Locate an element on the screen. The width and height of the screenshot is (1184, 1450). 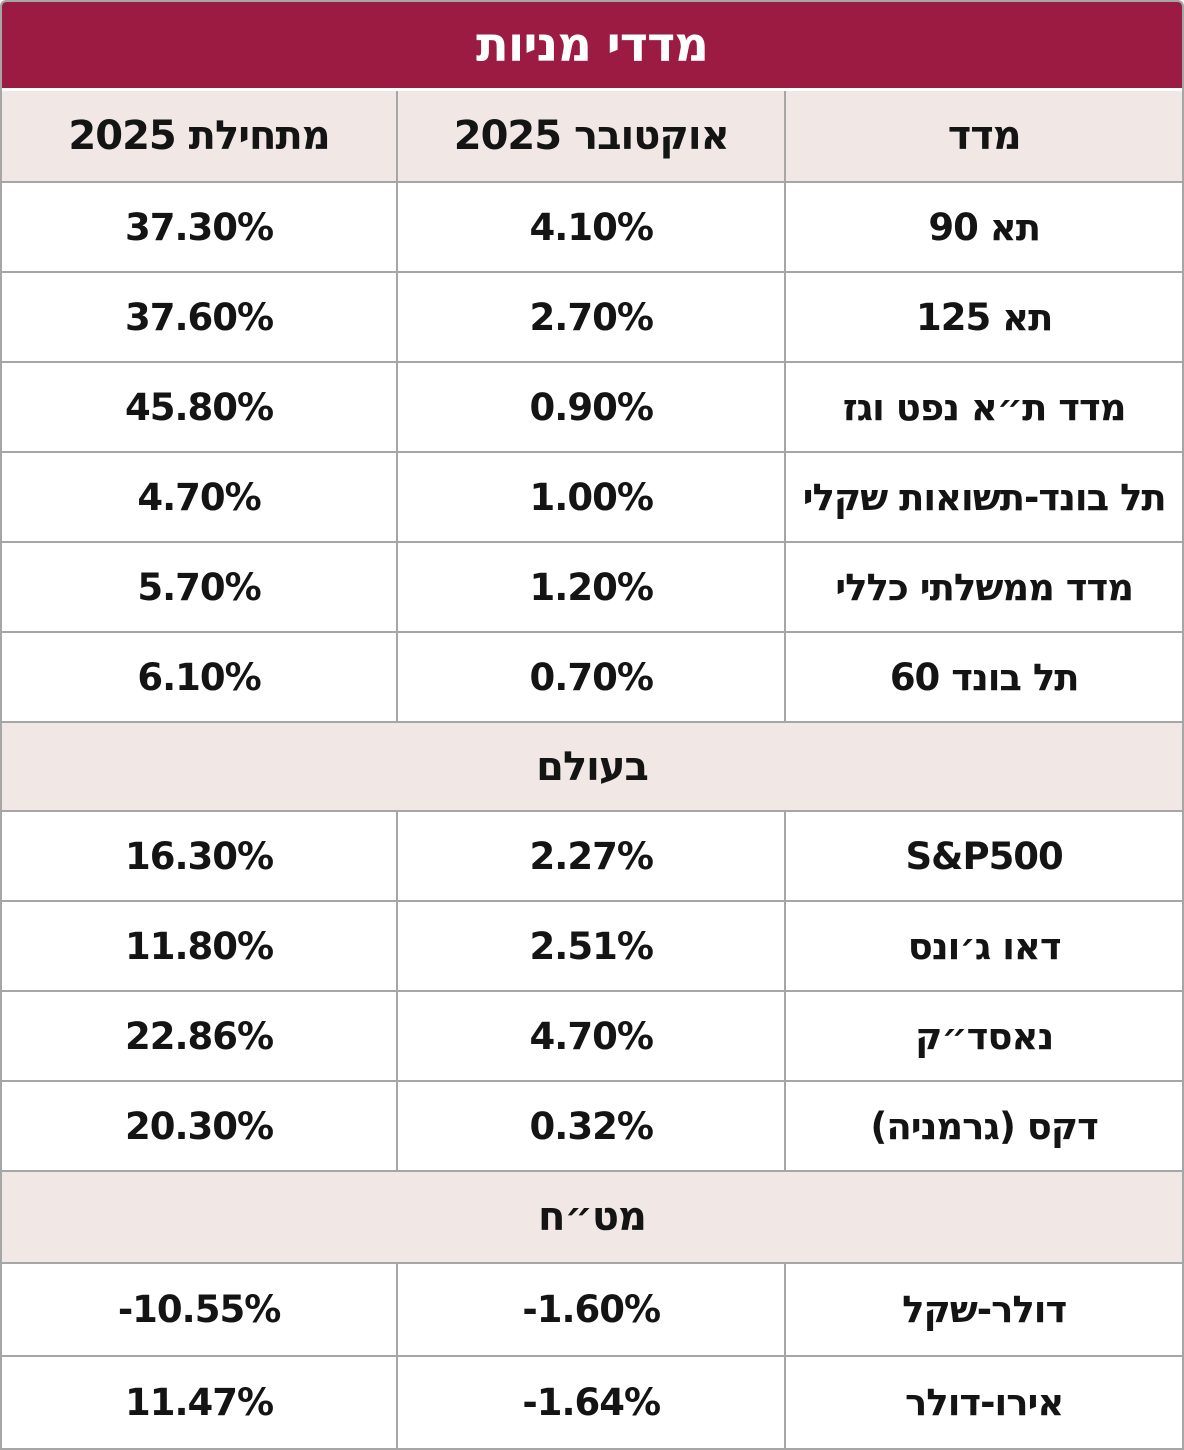
october-value-cell: 4.70% is located at coordinates (590, 1036).